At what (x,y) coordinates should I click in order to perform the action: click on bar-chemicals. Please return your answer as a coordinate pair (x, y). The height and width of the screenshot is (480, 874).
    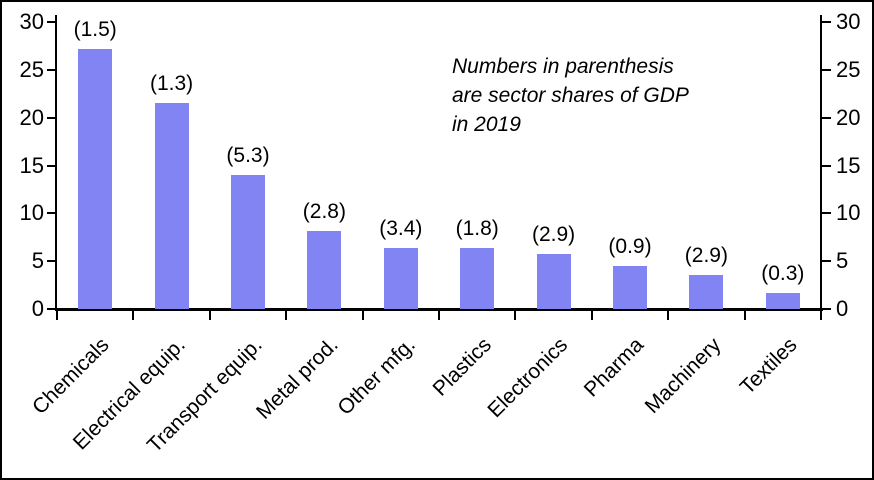
    Looking at the image, I should click on (95, 178).